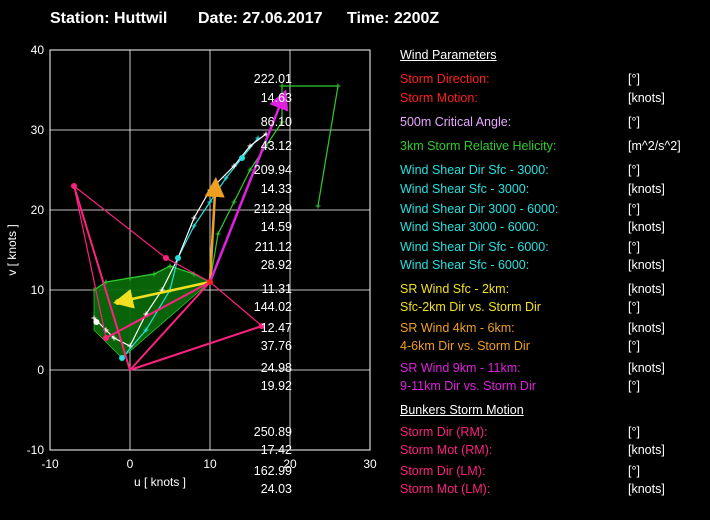 The height and width of the screenshot is (520, 710). I want to click on param-value: 14.63, so click(276, 98).